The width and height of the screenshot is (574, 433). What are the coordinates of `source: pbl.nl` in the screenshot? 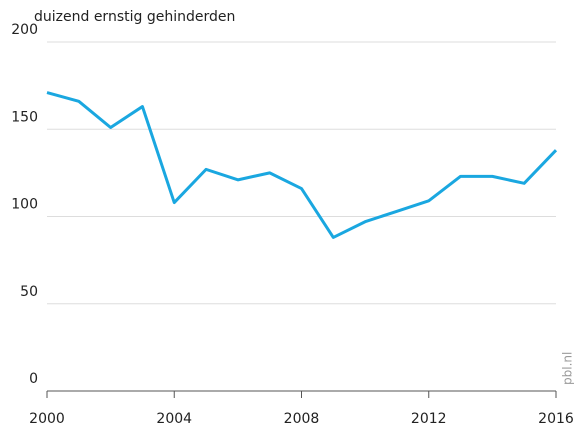 It's located at (567, 368).